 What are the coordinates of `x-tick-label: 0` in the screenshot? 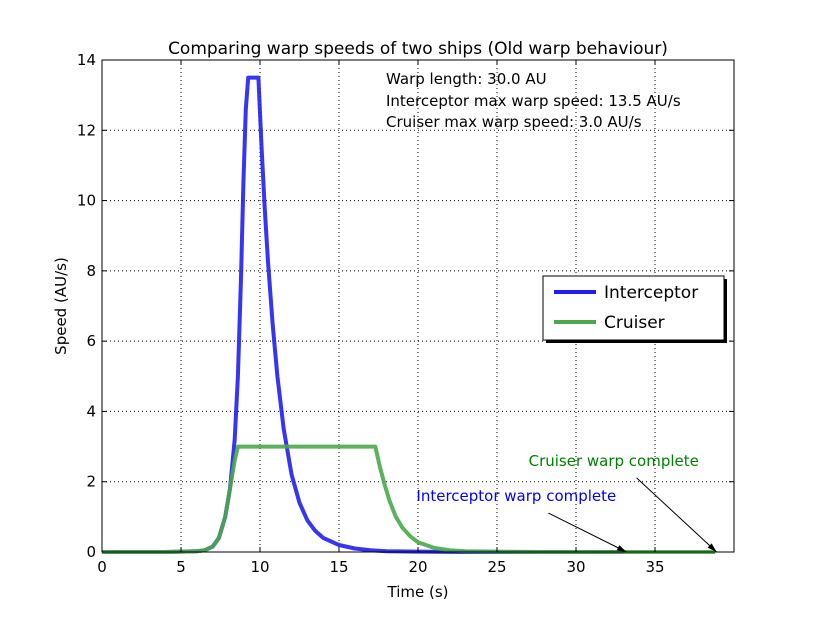 It's located at (102, 567).